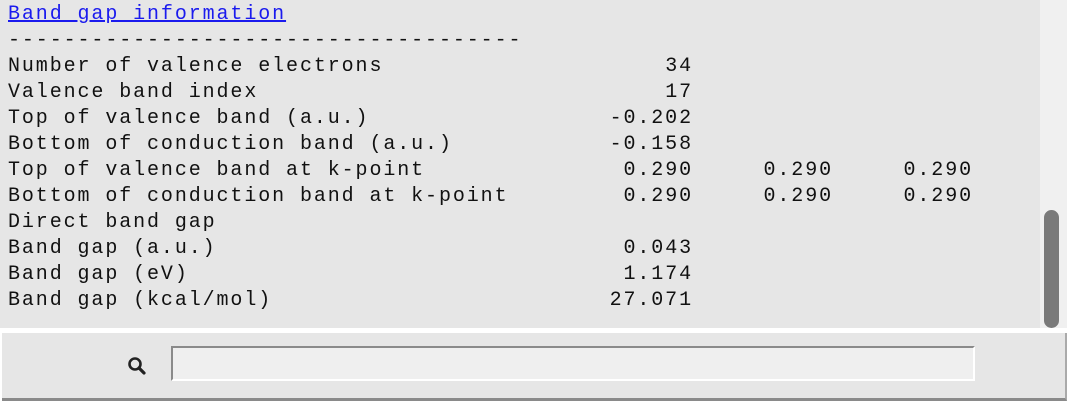 The height and width of the screenshot is (402, 1067). I want to click on row-label: Top of valence band (a.u.), so click(189, 118).